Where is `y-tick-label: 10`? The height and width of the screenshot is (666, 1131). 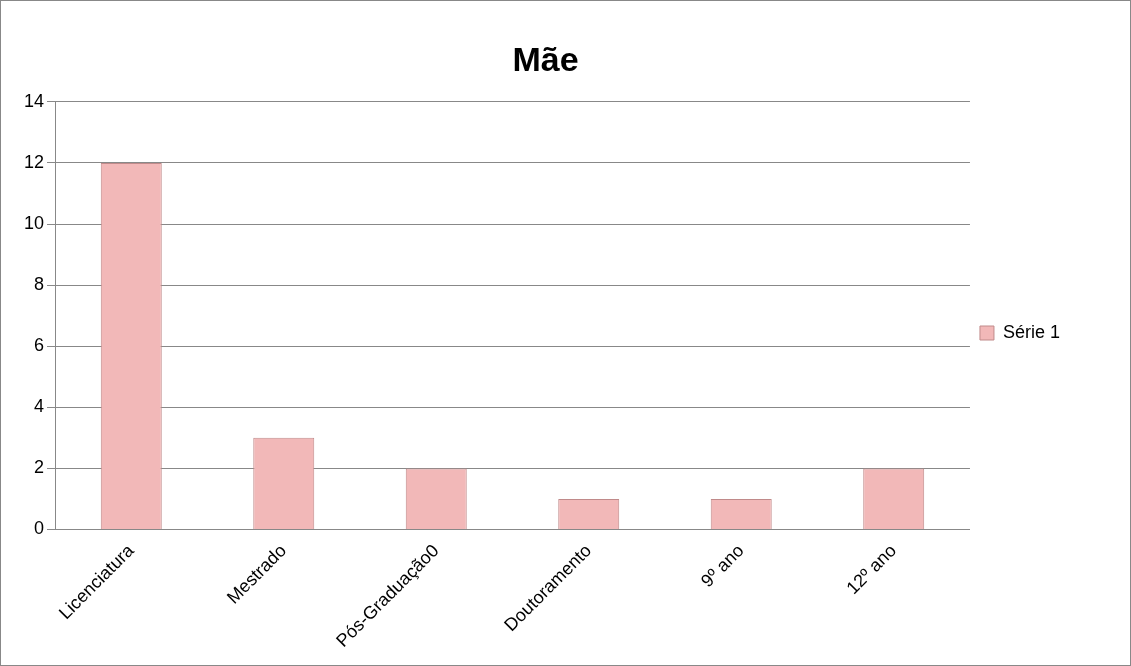 y-tick-label: 10 is located at coordinates (34, 222).